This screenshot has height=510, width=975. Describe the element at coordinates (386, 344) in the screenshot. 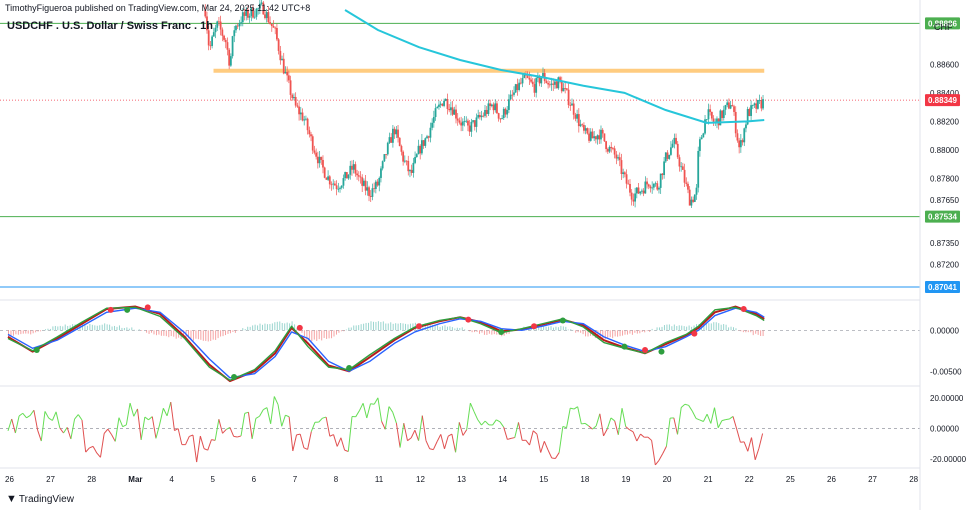

I see `oscillator-line` at that location.